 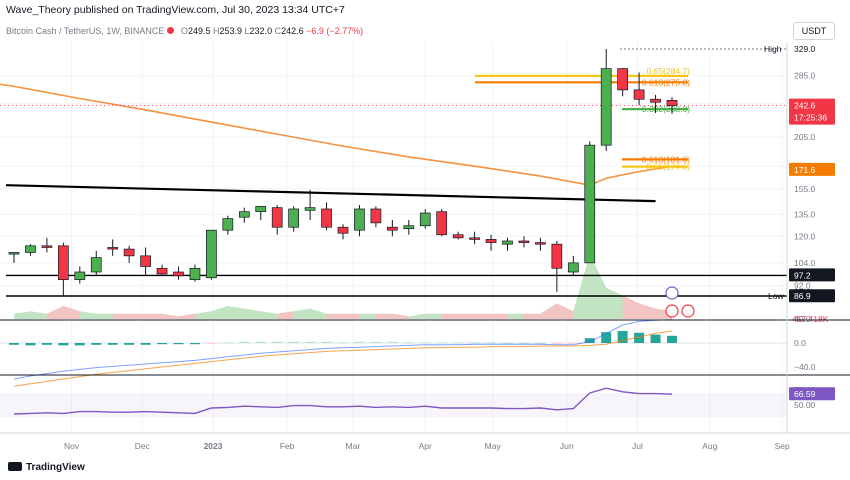 What do you see at coordinates (805, 394) in the screenshot?
I see `rsi-value-label: 66.59` at bounding box center [805, 394].